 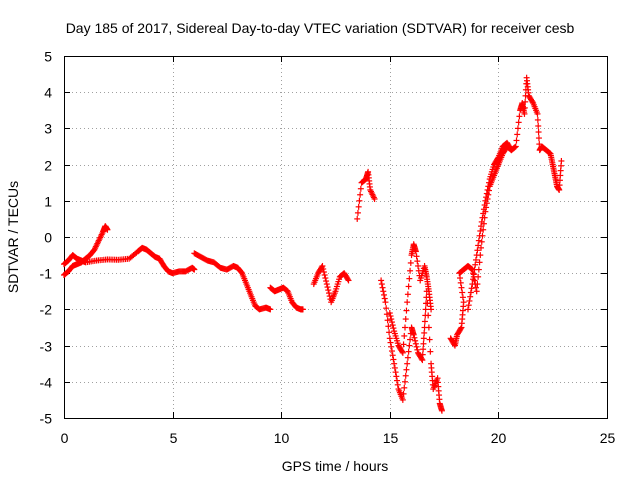 I want to click on y-tick-label: 3, so click(x=48, y=129).